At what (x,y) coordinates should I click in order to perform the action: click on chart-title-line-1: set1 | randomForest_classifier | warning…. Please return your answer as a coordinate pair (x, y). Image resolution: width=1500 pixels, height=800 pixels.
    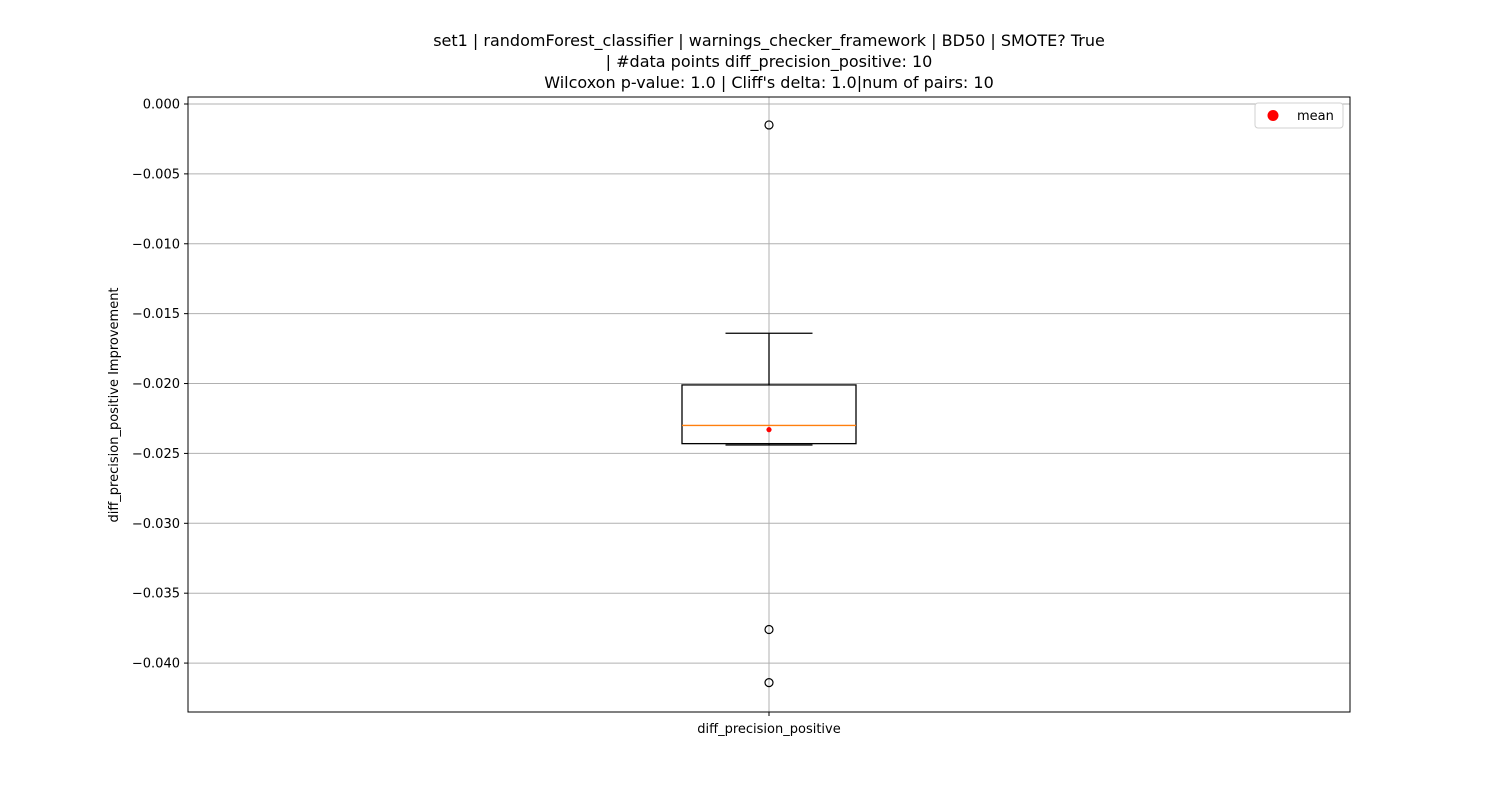
    Looking at the image, I should click on (769, 41).